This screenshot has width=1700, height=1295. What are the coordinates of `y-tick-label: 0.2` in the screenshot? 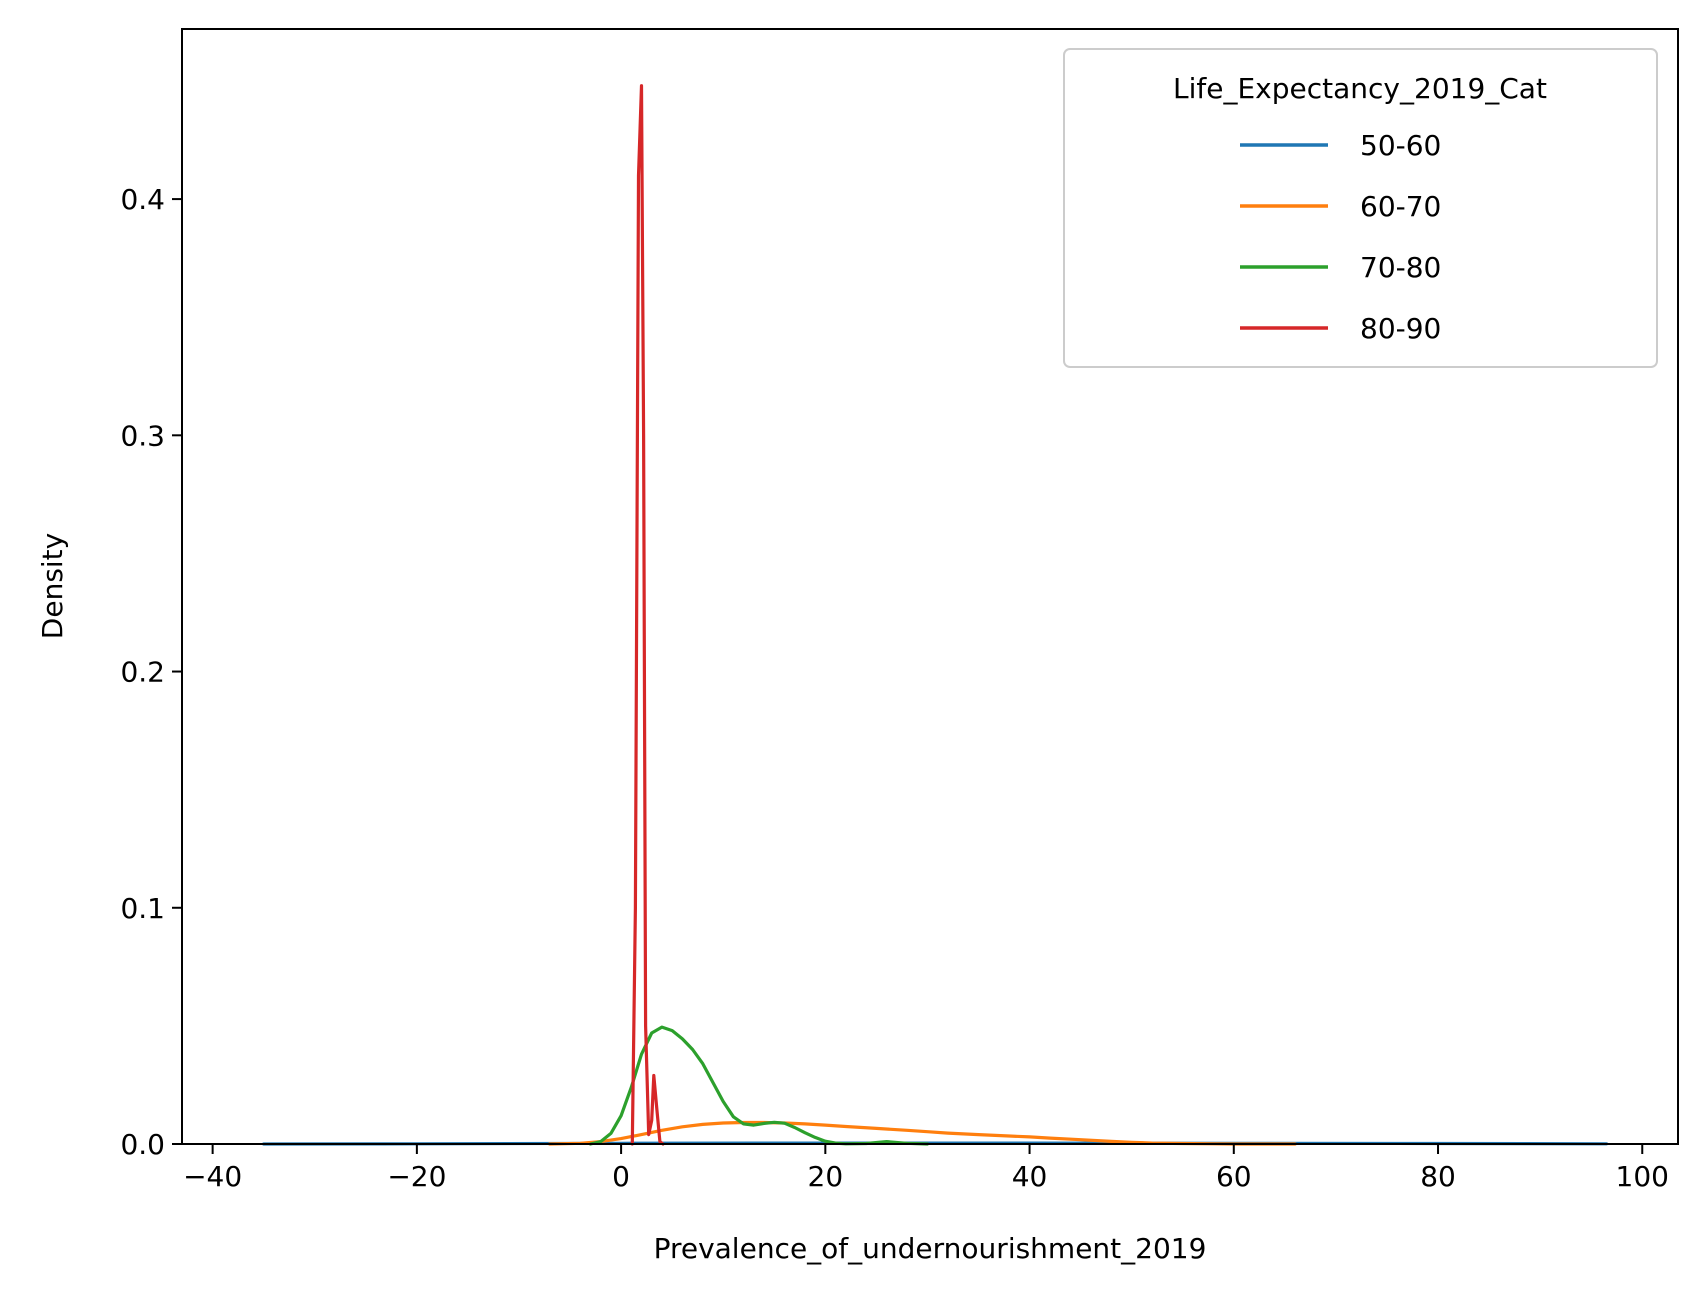 It's located at (142, 672).